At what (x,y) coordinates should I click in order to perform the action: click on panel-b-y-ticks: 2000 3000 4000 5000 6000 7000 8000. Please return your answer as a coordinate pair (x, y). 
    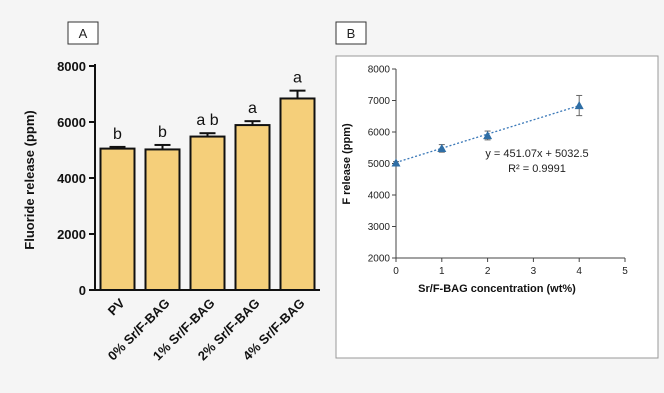
    Looking at the image, I should click on (382, 165).